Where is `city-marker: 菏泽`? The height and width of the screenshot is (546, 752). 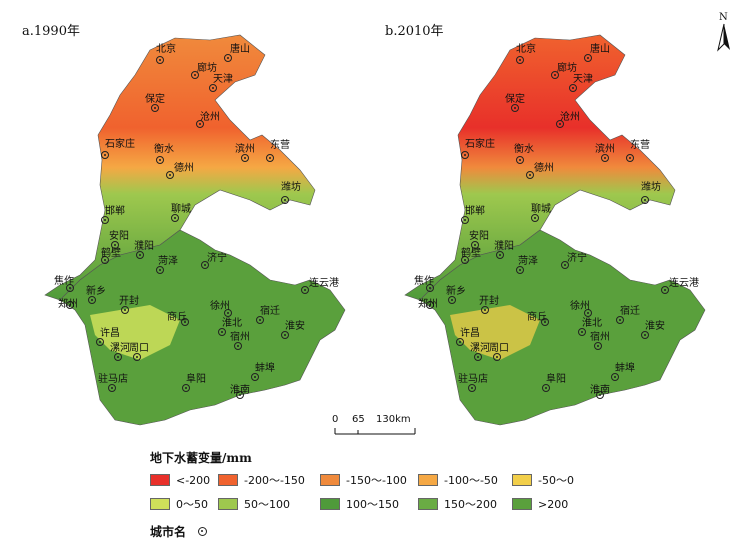 city-marker: 菏泽 is located at coordinates (167, 264).